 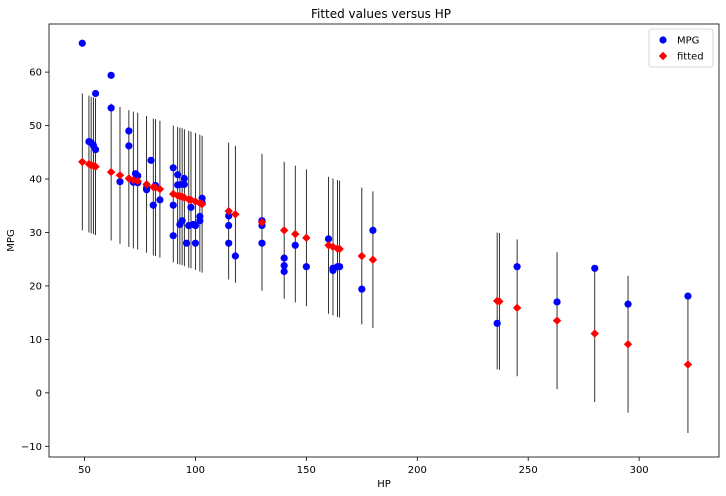 I want to click on x-tick-label: 200, so click(x=417, y=470).